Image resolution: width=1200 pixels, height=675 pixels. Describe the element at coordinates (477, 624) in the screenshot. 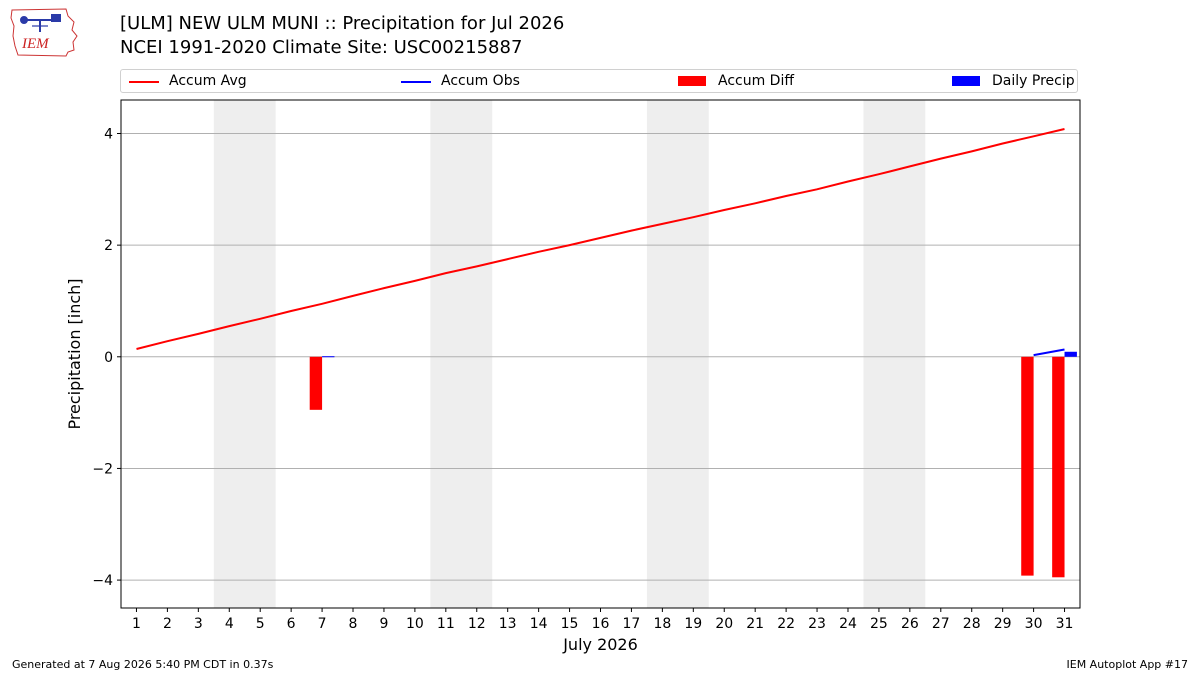

I see `x-tick-label: 12` at that location.